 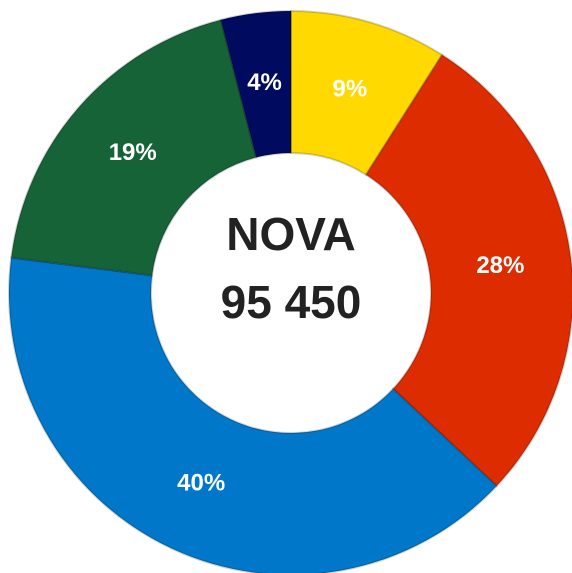 What do you see at coordinates (201, 482) in the screenshot?
I see `slice-label: 40%` at bounding box center [201, 482].